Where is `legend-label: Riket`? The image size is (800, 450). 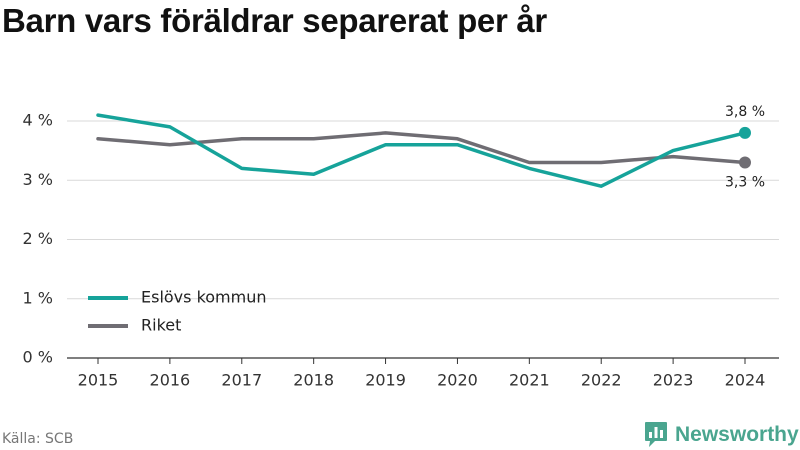
legend-label: Riket is located at coordinates (161, 325).